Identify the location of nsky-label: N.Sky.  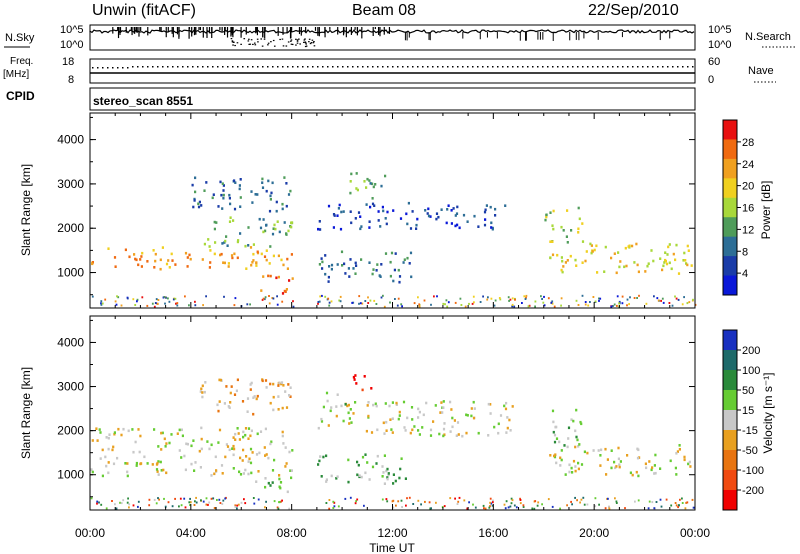
(20, 38).